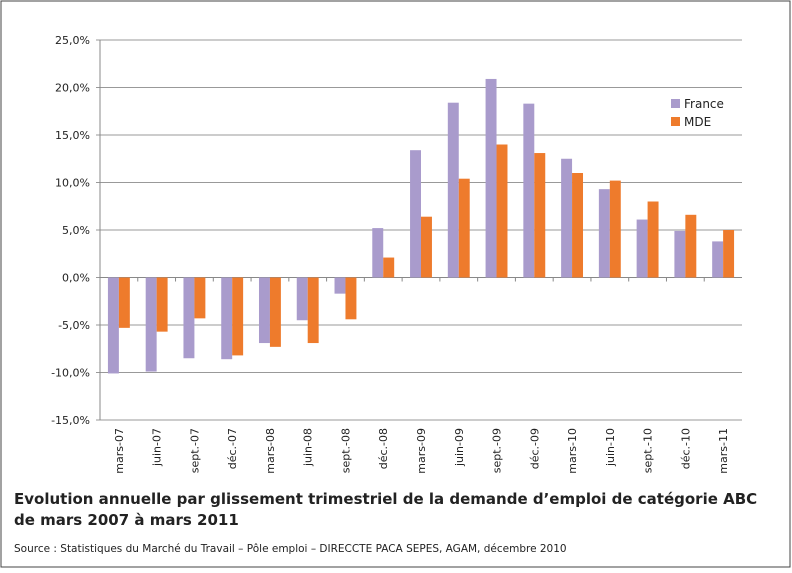  I want to click on y-tick-label: -10,0%, so click(70, 373).